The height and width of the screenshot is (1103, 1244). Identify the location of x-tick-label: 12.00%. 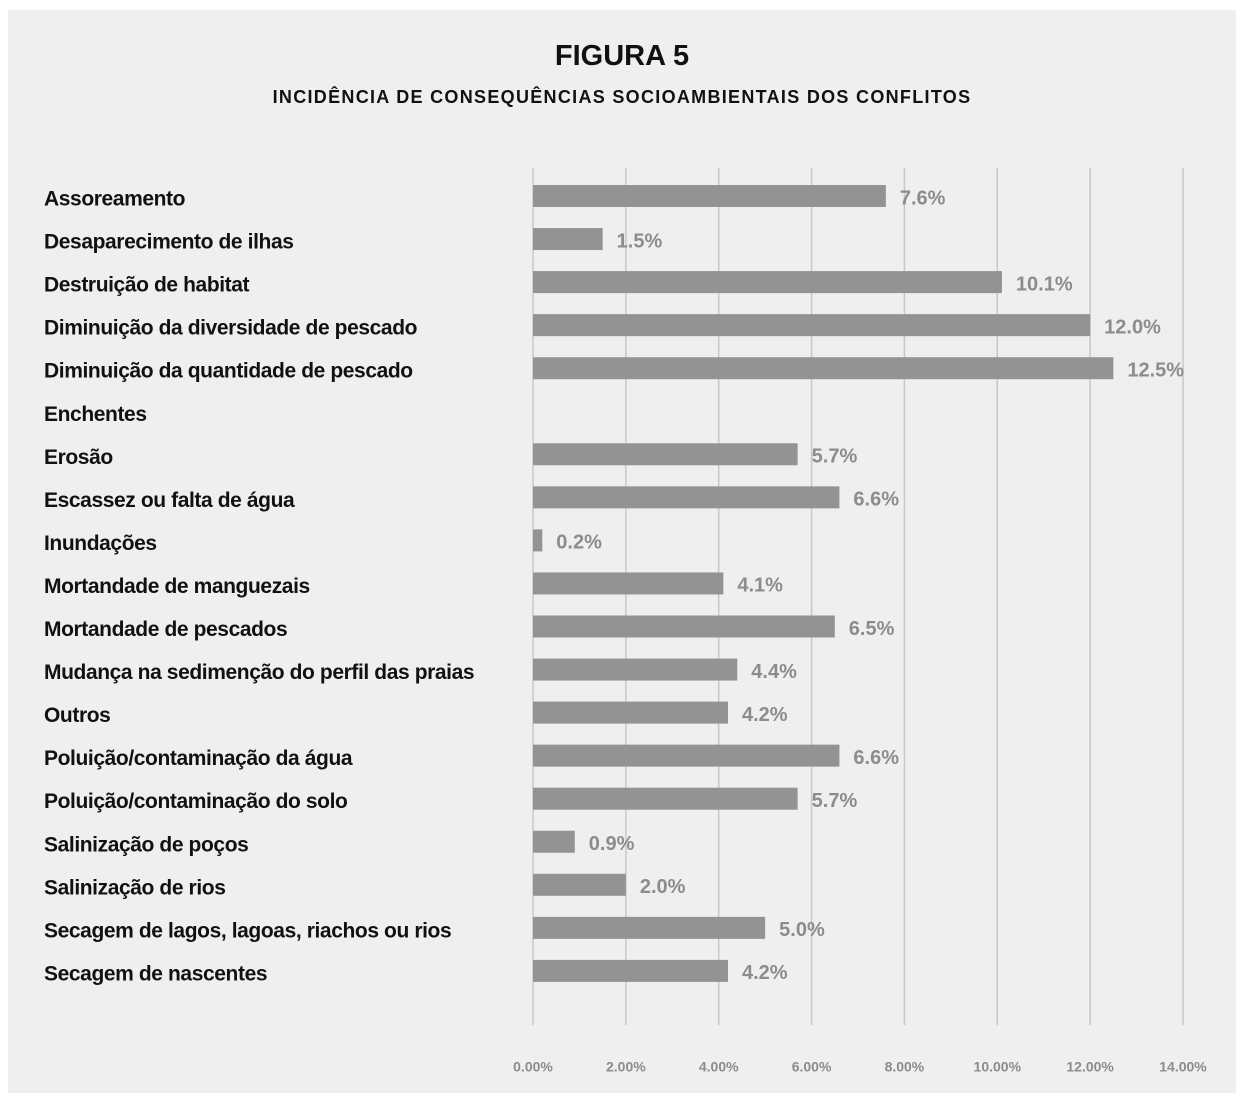
(1090, 1067).